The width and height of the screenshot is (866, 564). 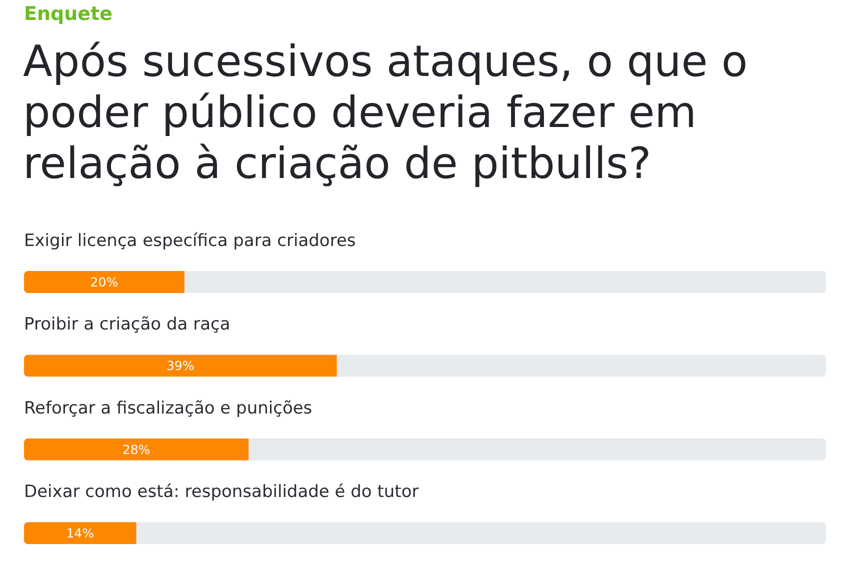 I want to click on data-label: 28%, so click(x=136, y=449).